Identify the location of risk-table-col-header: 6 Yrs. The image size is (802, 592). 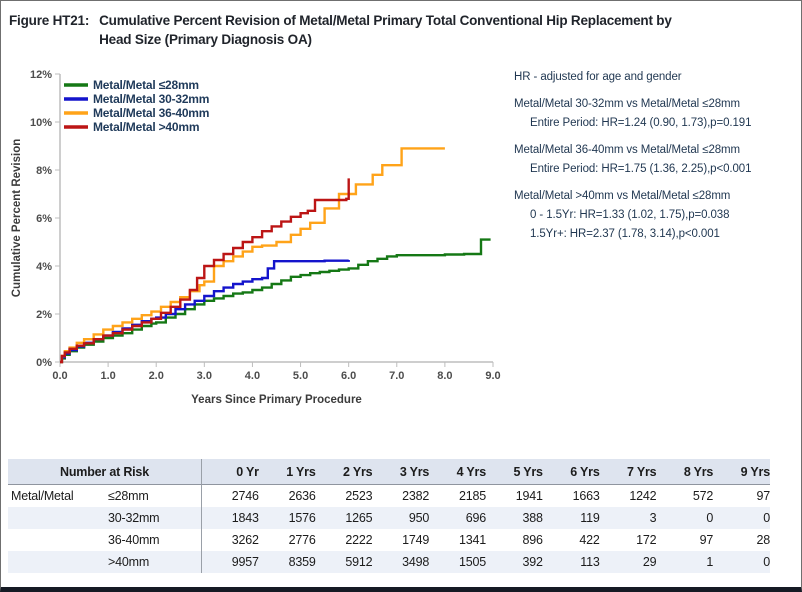
(571, 472).